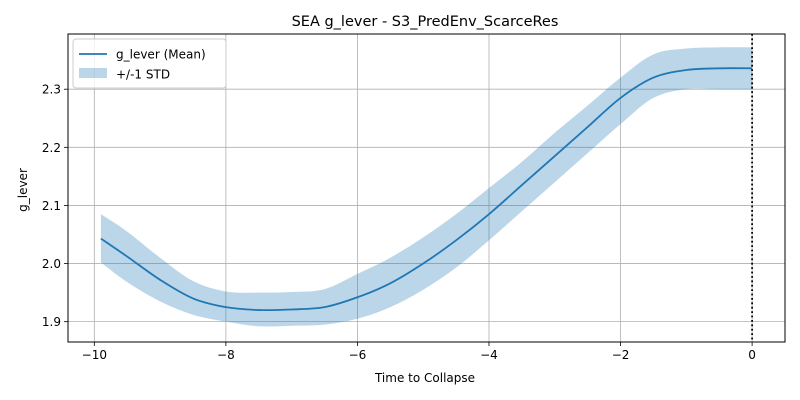 The height and width of the screenshot is (400, 800). I want to click on x-axis-label: Time to Collapse, so click(424, 378).